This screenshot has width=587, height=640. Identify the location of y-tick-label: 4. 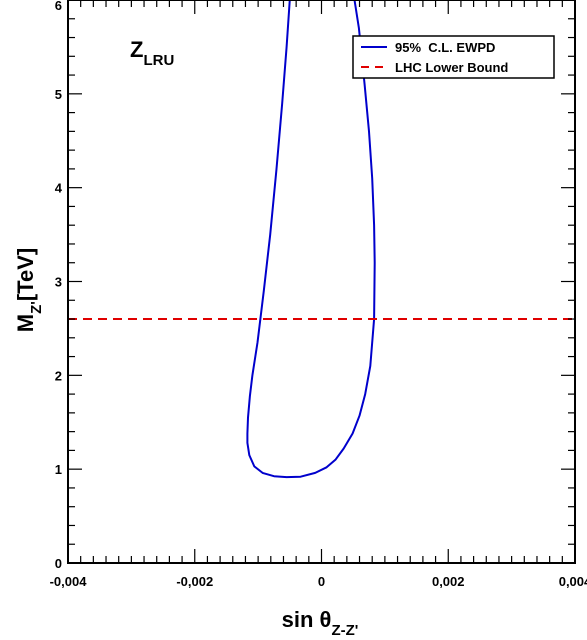
(59, 188).